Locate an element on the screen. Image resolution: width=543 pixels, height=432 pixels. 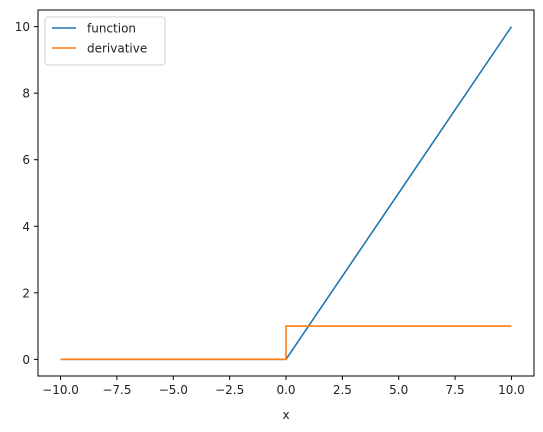
x-axis-label: x is located at coordinates (285, 415).